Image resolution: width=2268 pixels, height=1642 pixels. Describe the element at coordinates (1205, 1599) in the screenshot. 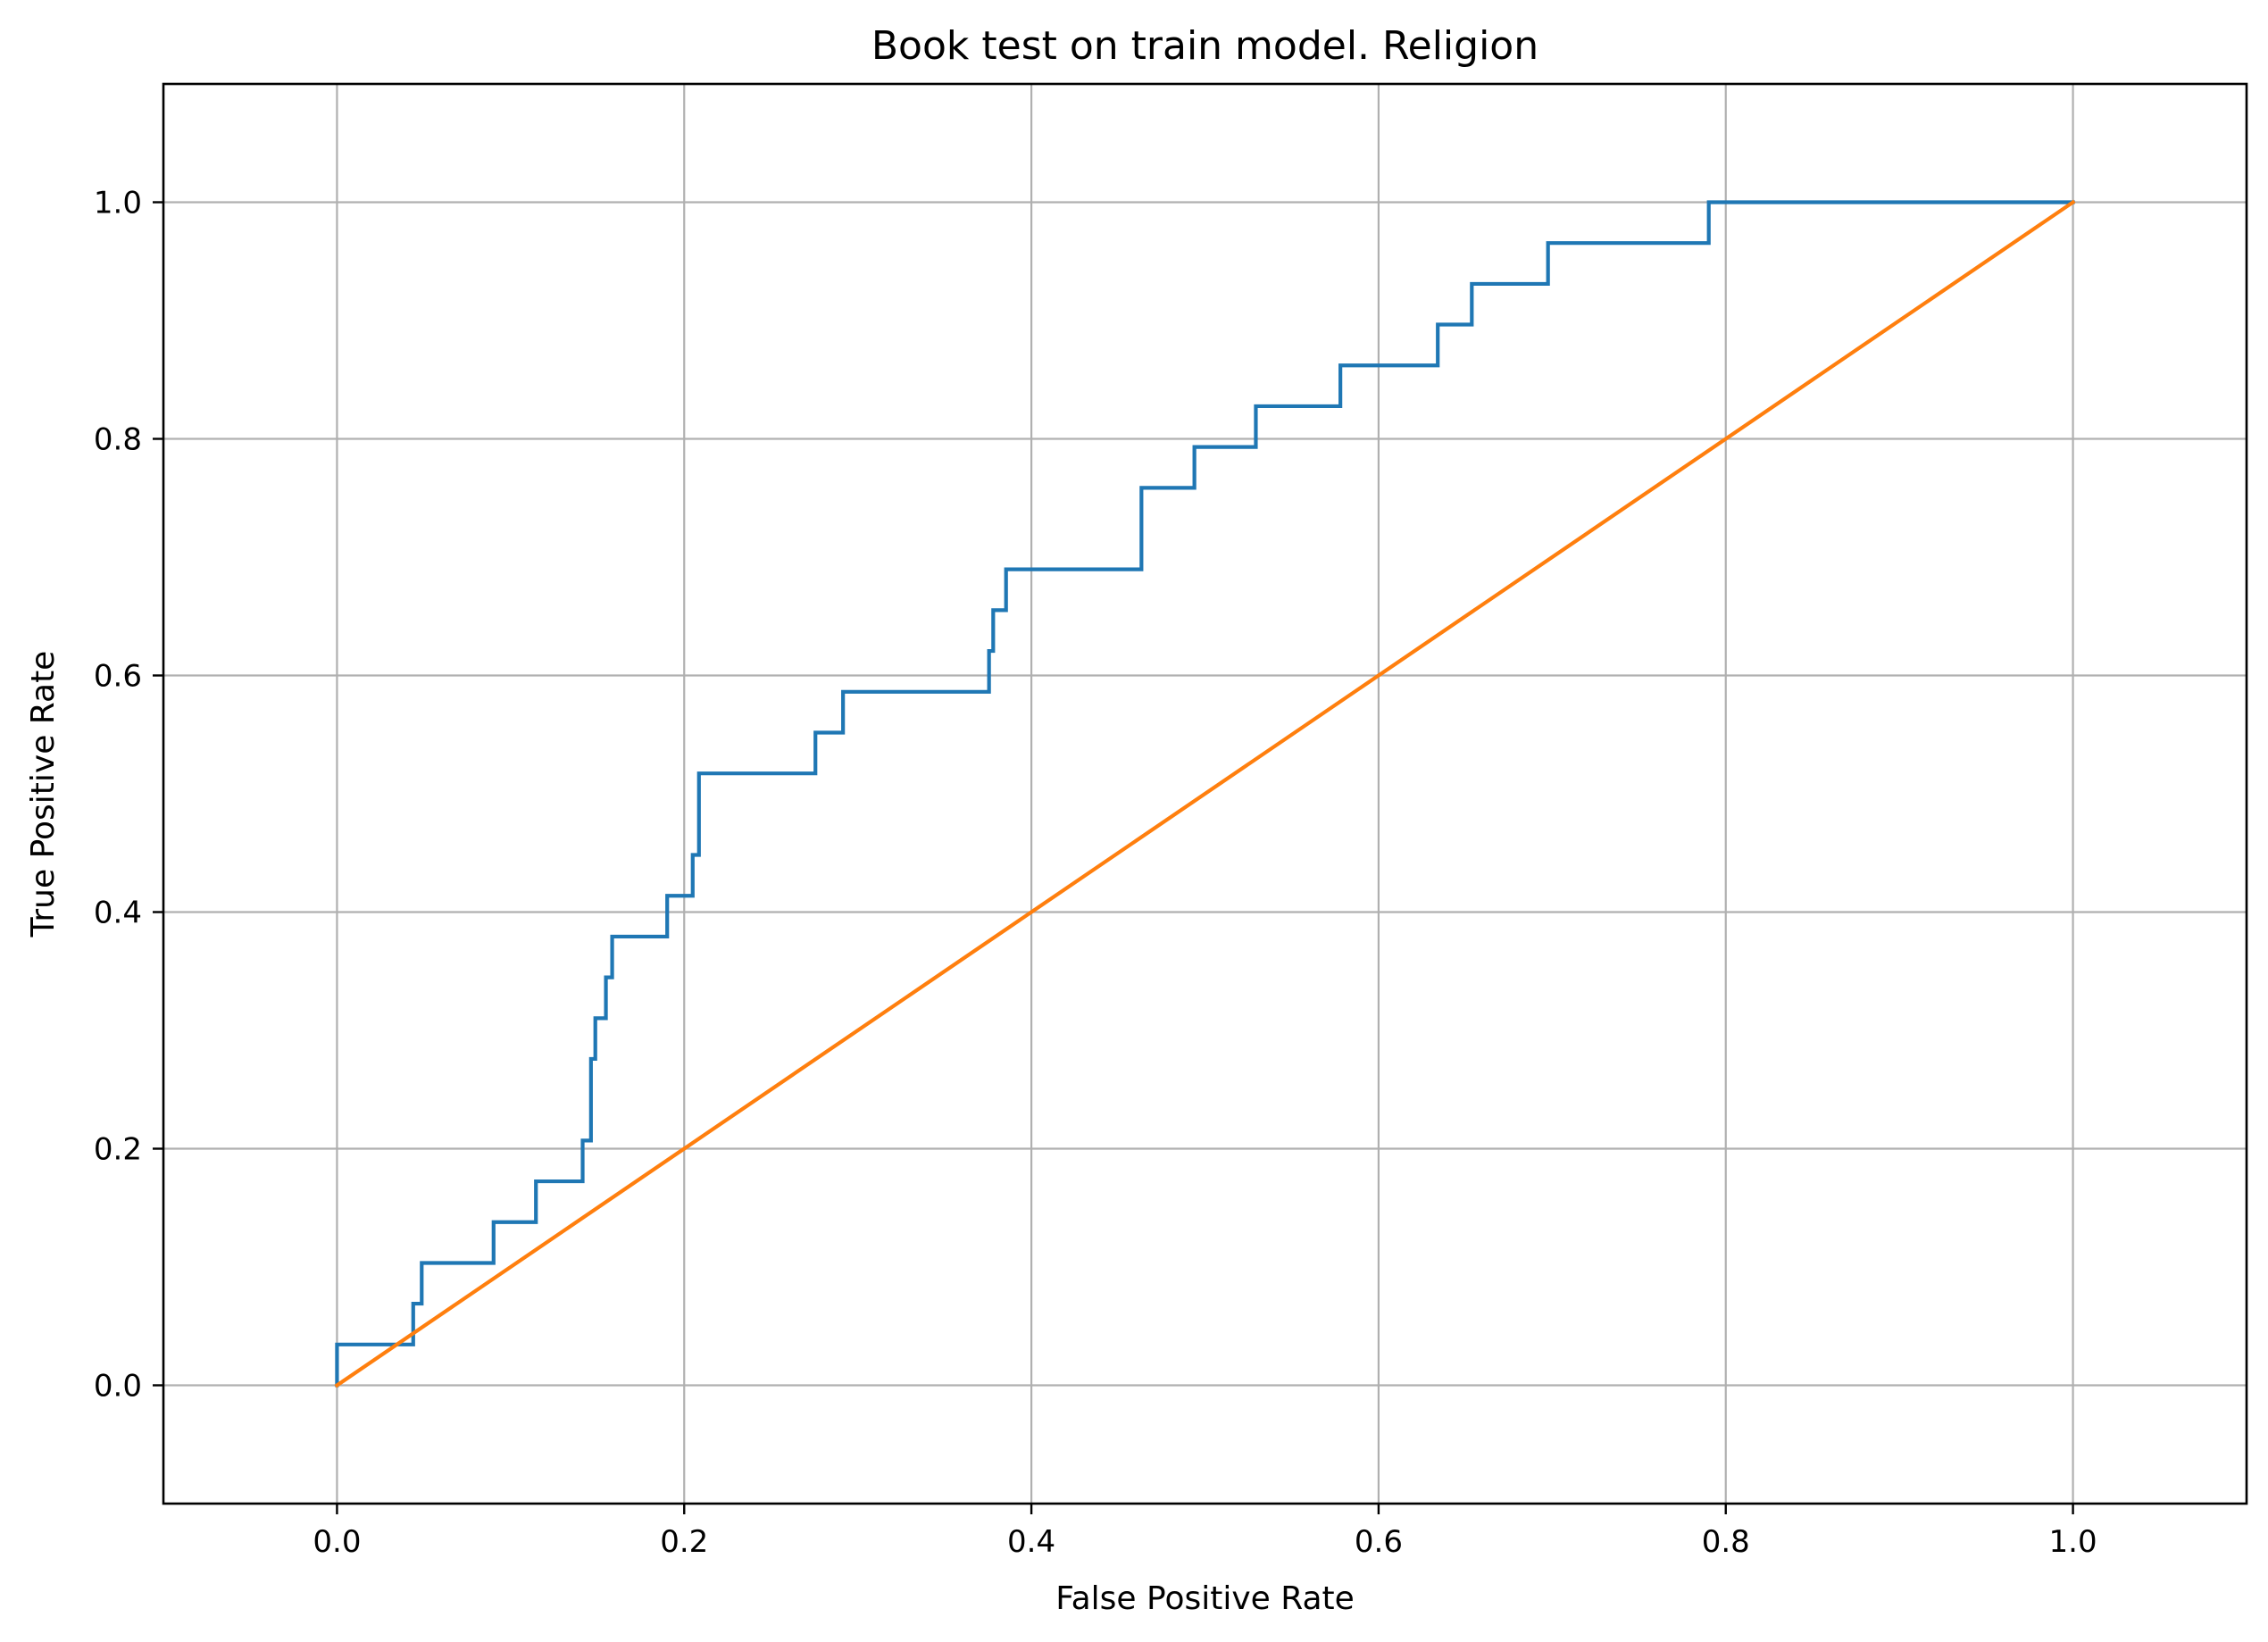

I see `x-axis-label: False Positive Rate` at that location.